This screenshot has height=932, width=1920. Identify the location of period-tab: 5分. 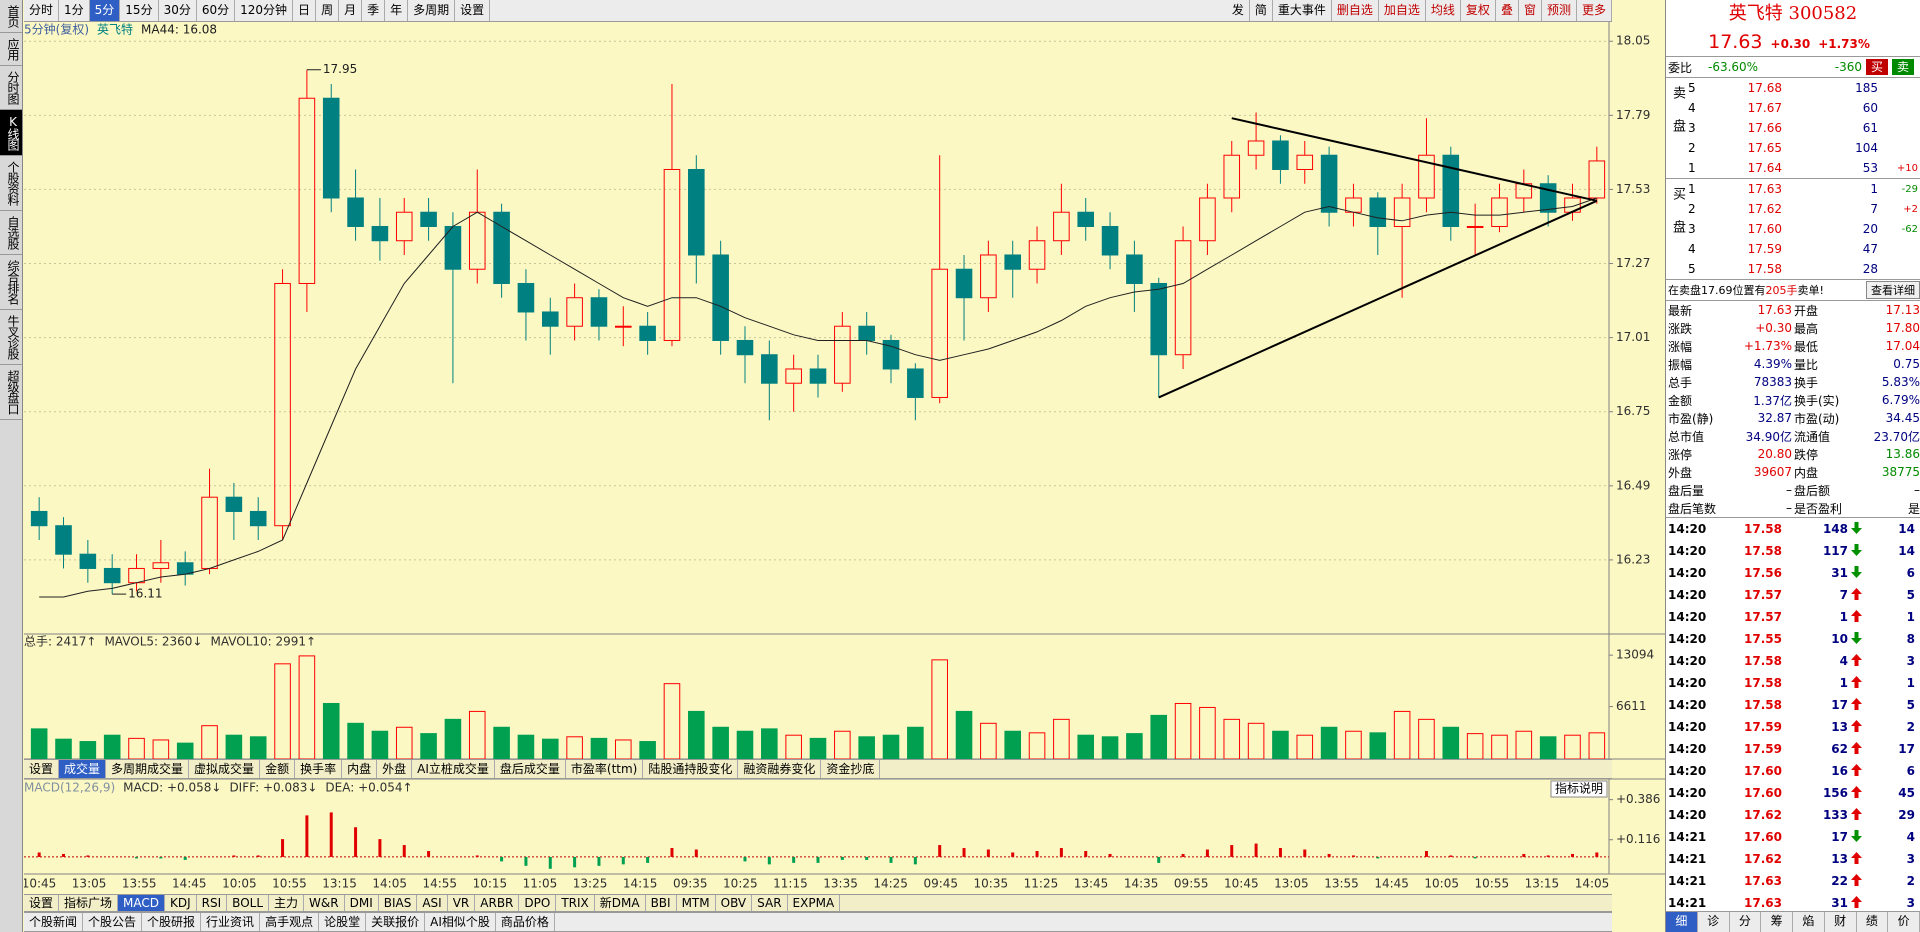
(105, 10).